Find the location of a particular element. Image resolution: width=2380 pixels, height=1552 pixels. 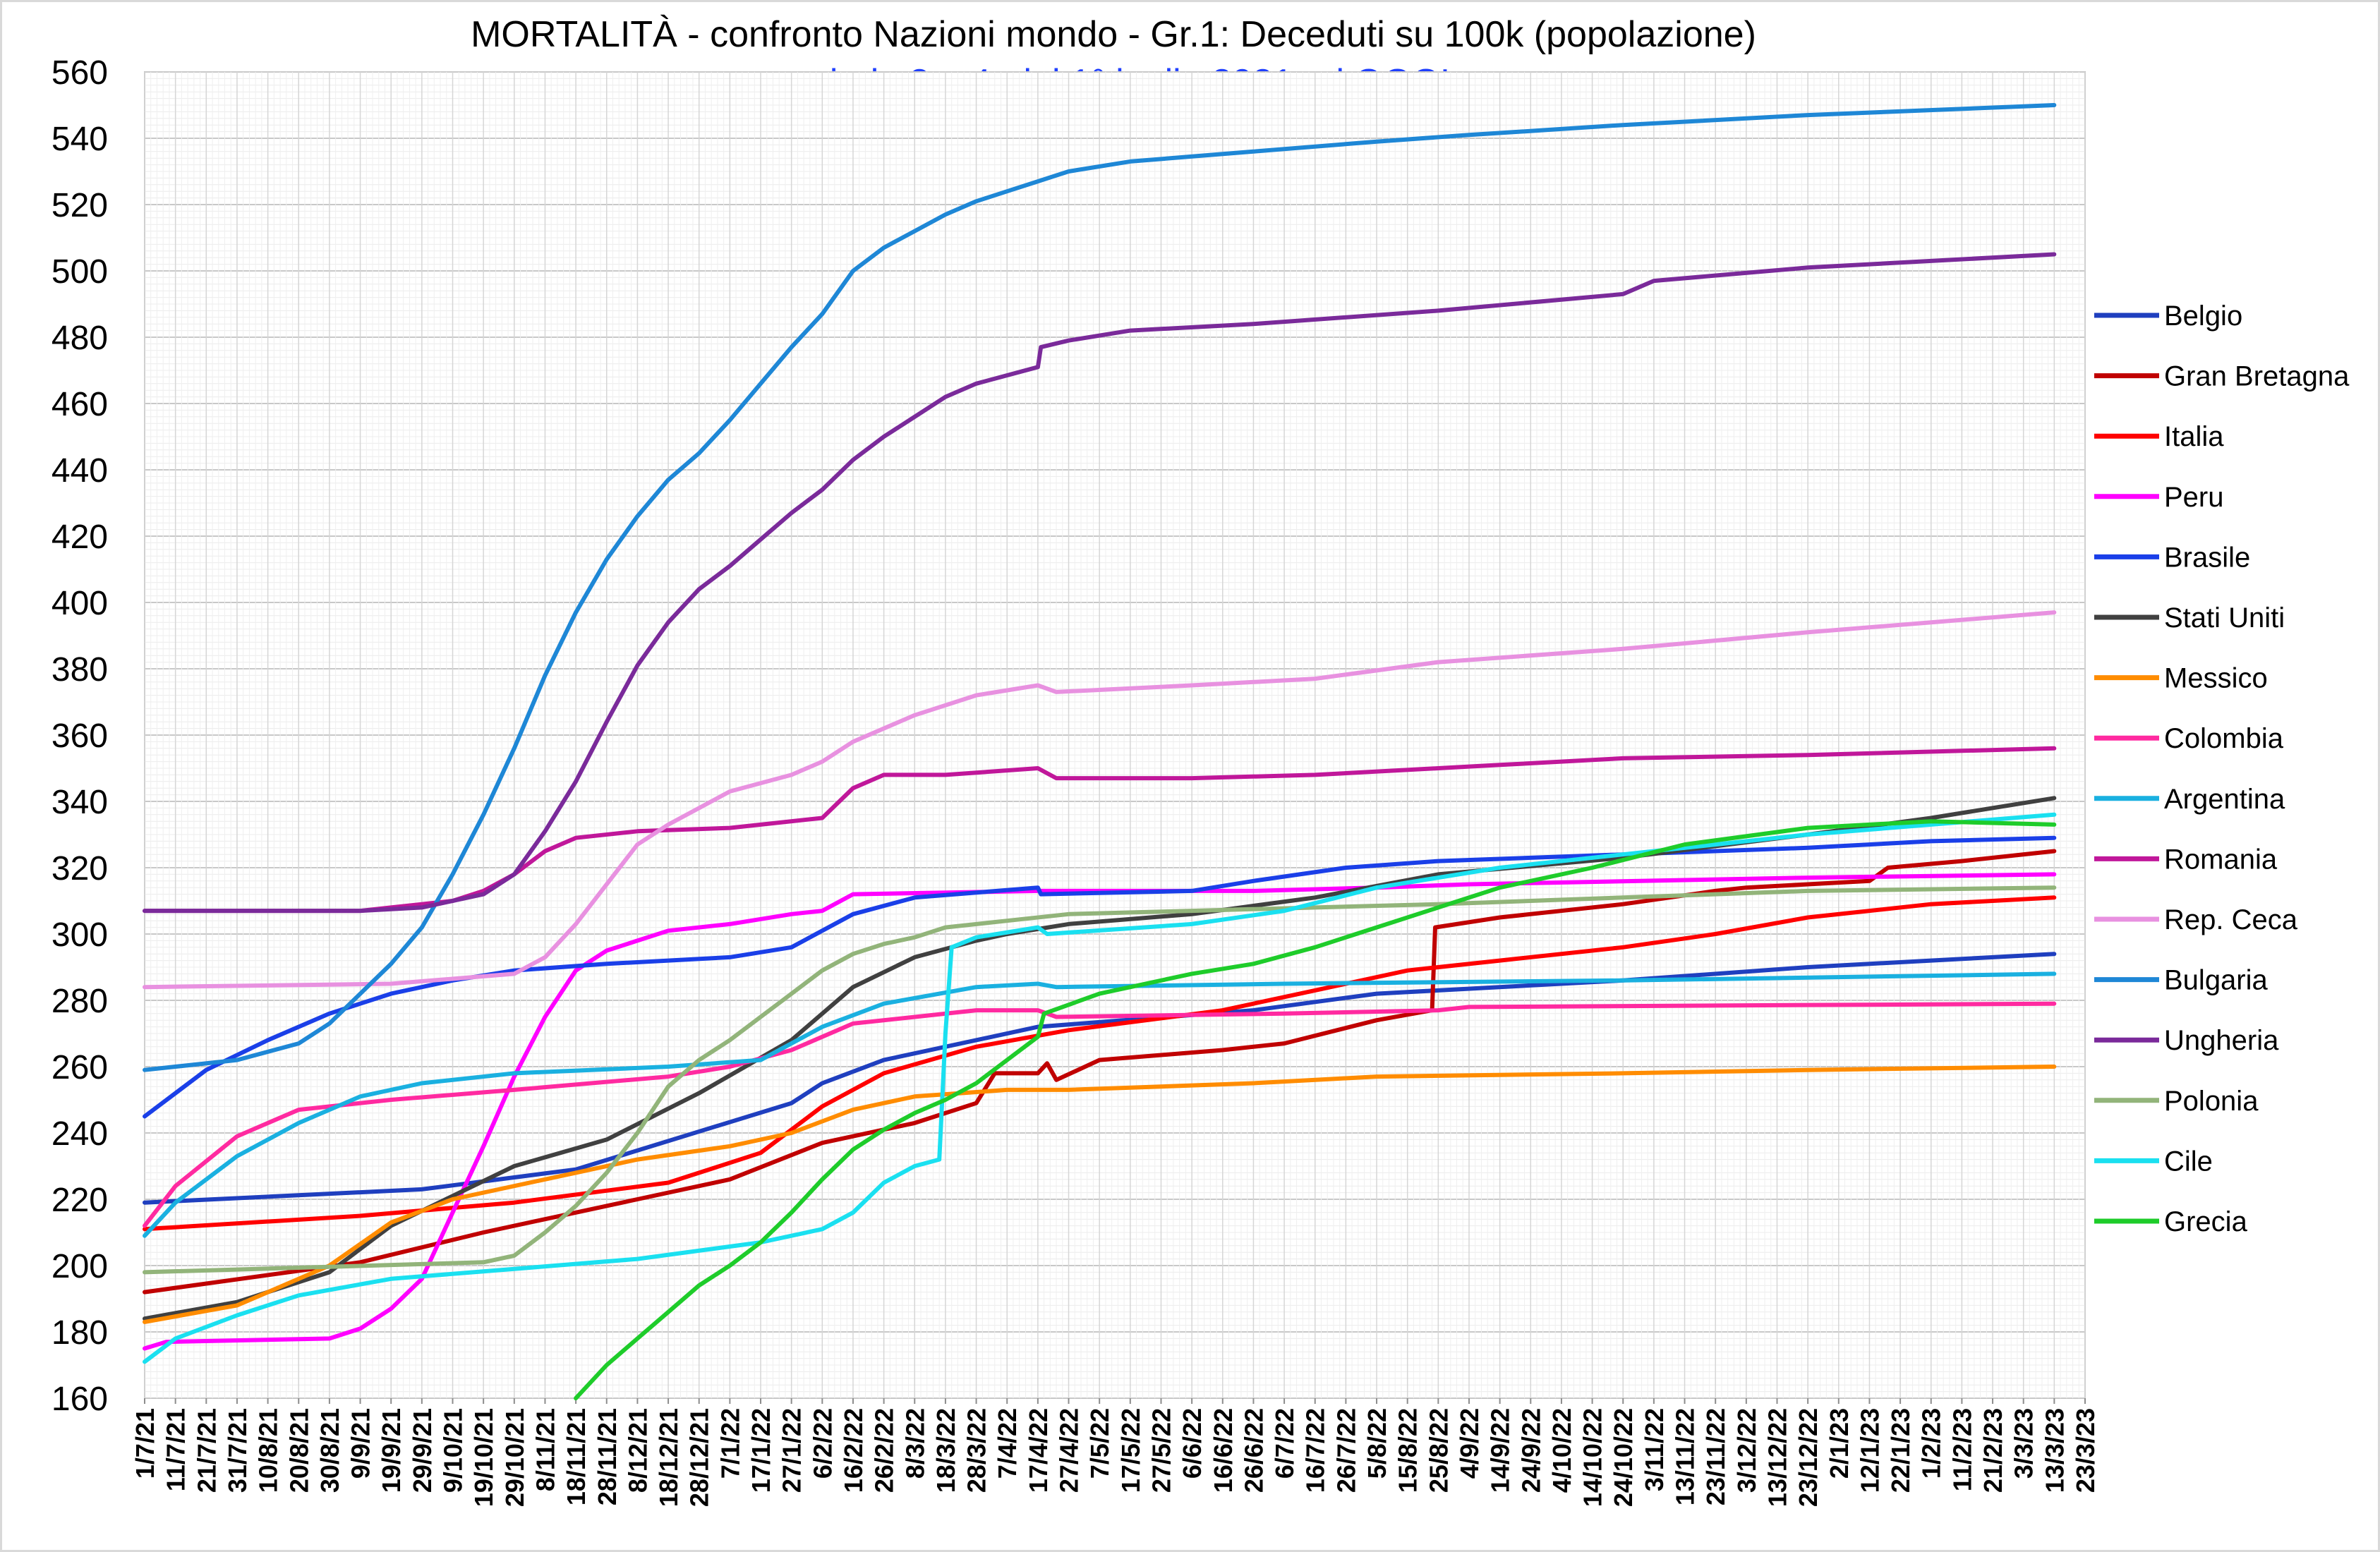

x-tick-label: 14/9/22 is located at coordinates (1501, 1450).